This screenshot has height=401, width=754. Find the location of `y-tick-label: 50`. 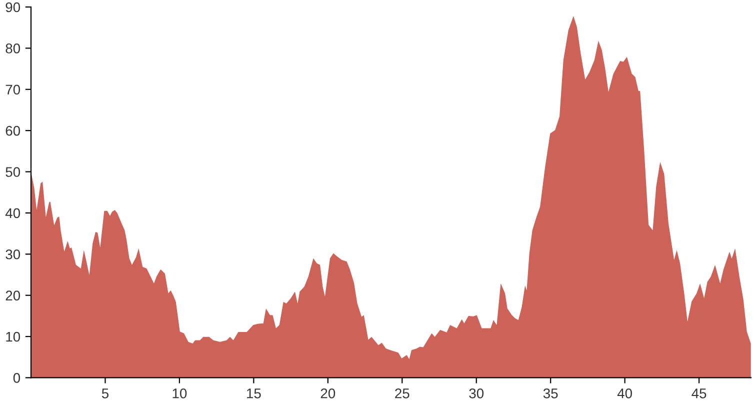

y-tick-label: 50 is located at coordinates (13, 172).